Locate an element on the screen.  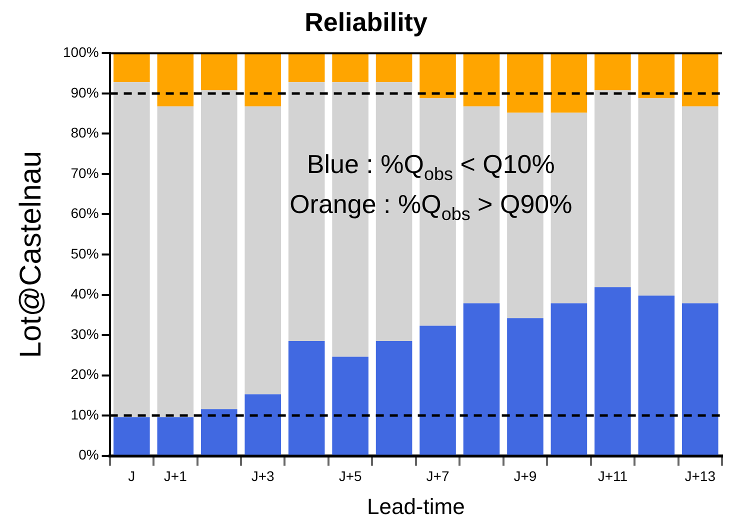
x-tick-label: J+13 is located at coordinates (700, 476).